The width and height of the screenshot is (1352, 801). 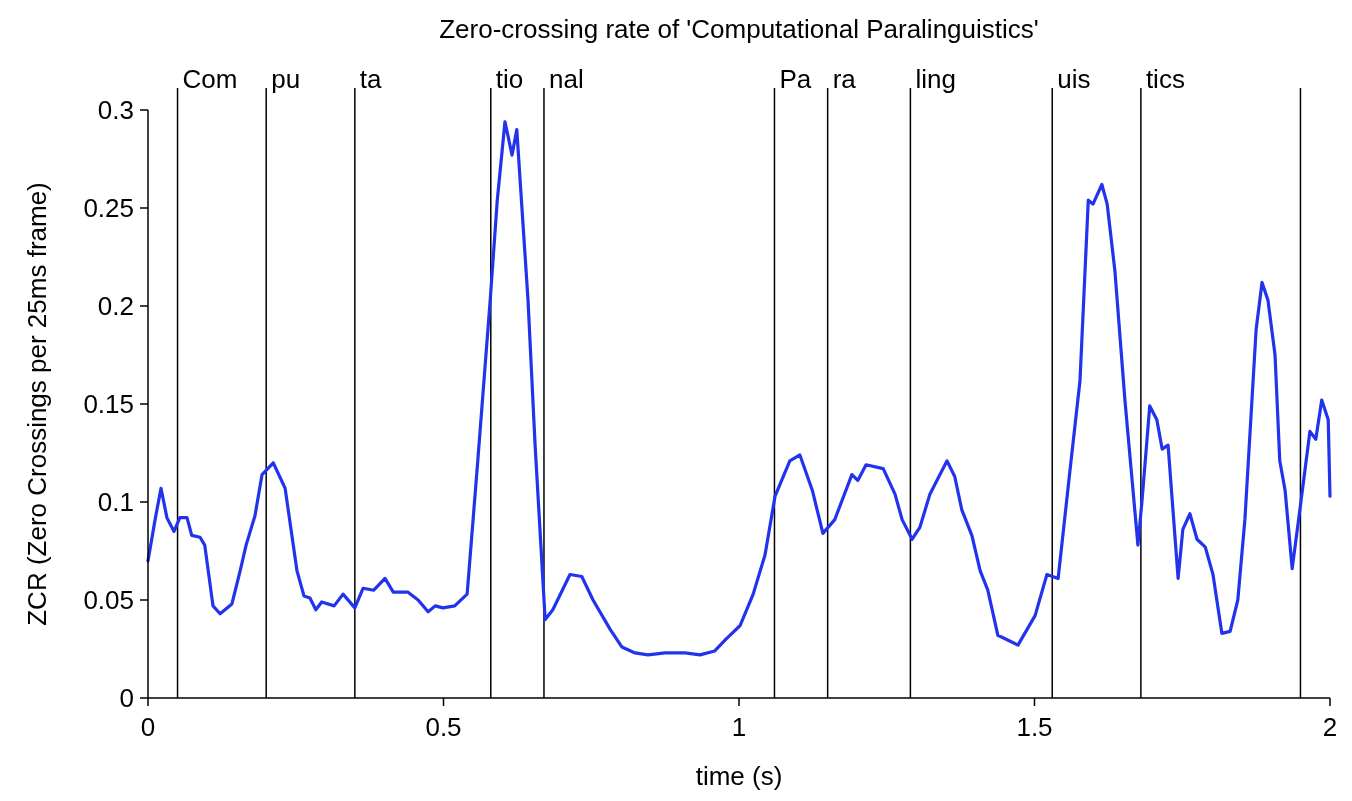 What do you see at coordinates (1074, 79) in the screenshot?
I see `ref-line-label: uis` at bounding box center [1074, 79].